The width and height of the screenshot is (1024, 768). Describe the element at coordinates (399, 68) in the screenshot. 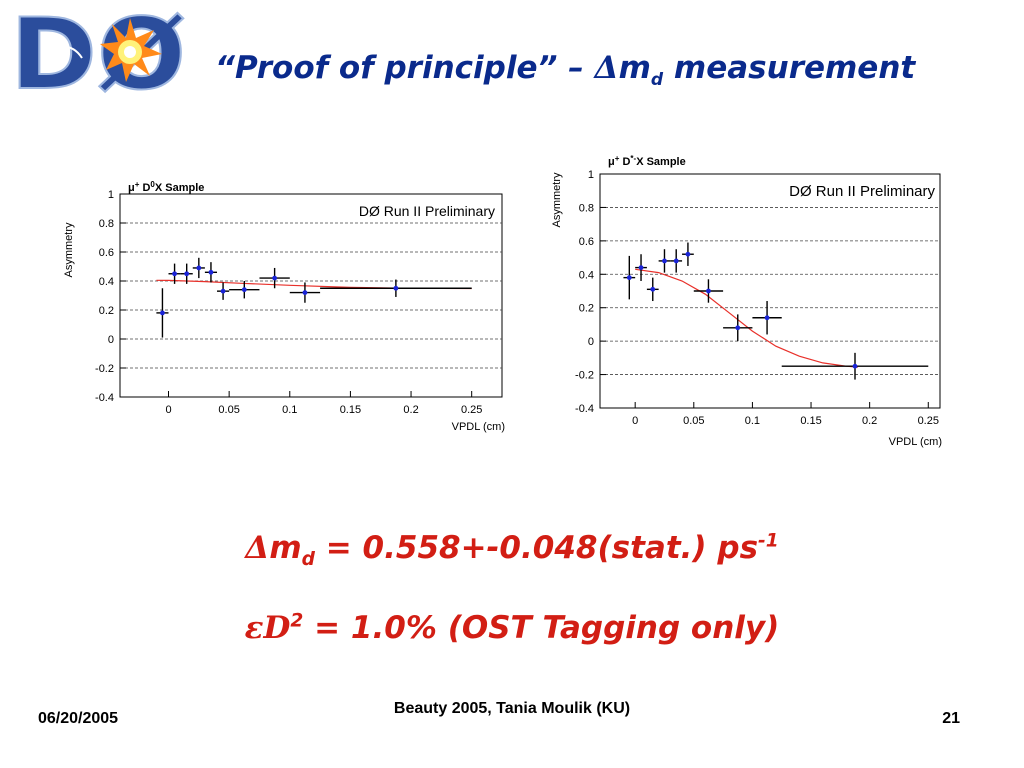

I see `title-quote: “Proof of principle” –` at that location.